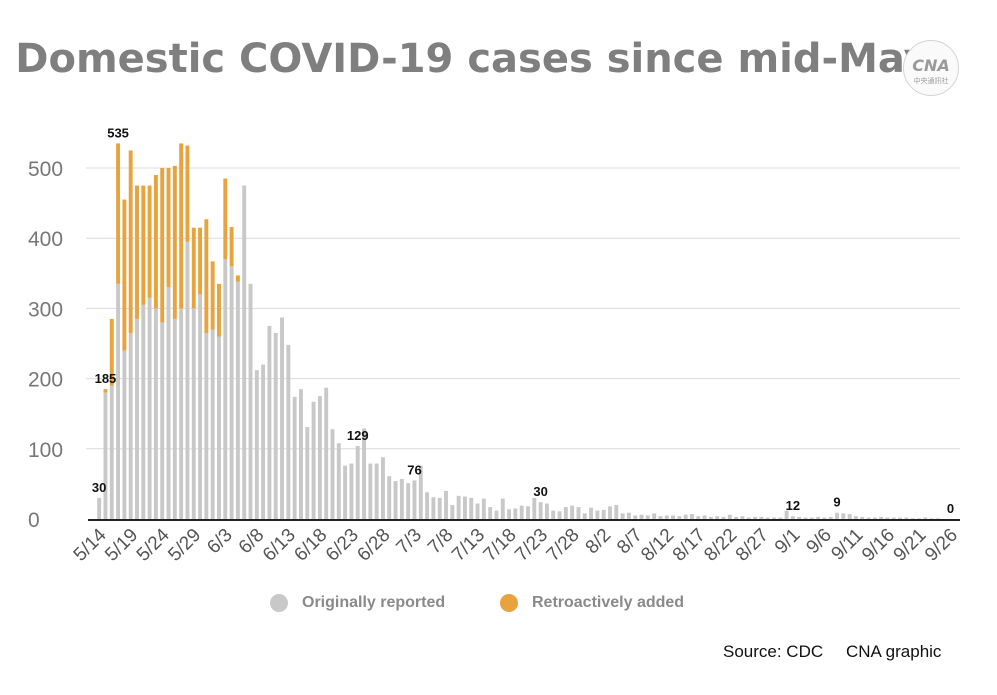  Describe the element at coordinates (540, 491) in the screenshot. I see `data-label: 30` at that location.